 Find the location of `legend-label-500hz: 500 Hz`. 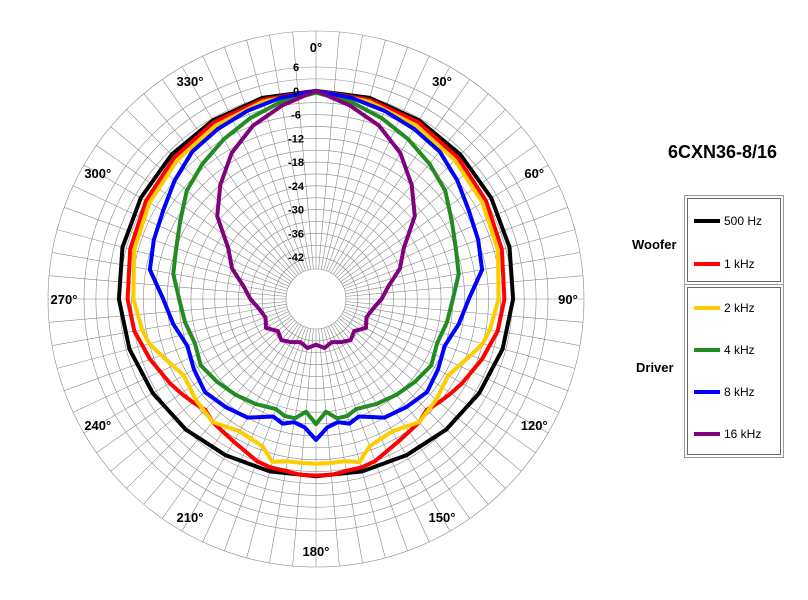

legend-label-500hz: 500 Hz is located at coordinates (743, 221).